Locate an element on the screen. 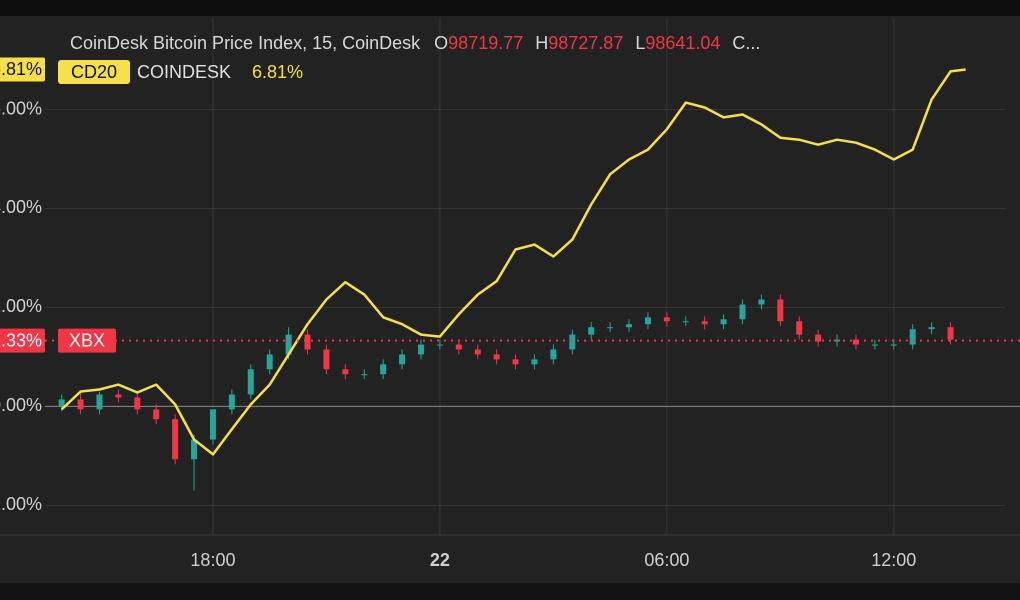  y-tick-label: -2.00% is located at coordinates (21, 504).